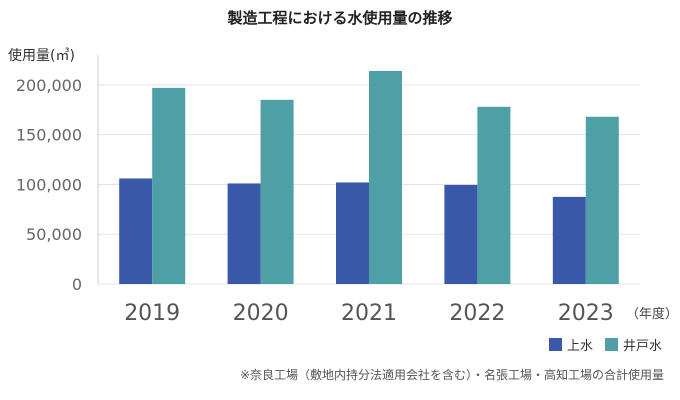 The height and width of the screenshot is (400, 680). Describe the element at coordinates (77, 284) in the screenshot. I see `y-tick-label: 0` at that location.